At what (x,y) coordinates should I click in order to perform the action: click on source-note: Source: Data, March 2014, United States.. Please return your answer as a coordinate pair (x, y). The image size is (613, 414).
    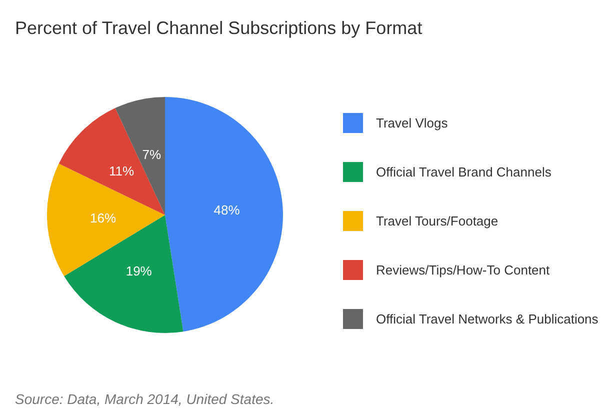
    Looking at the image, I should click on (144, 399).